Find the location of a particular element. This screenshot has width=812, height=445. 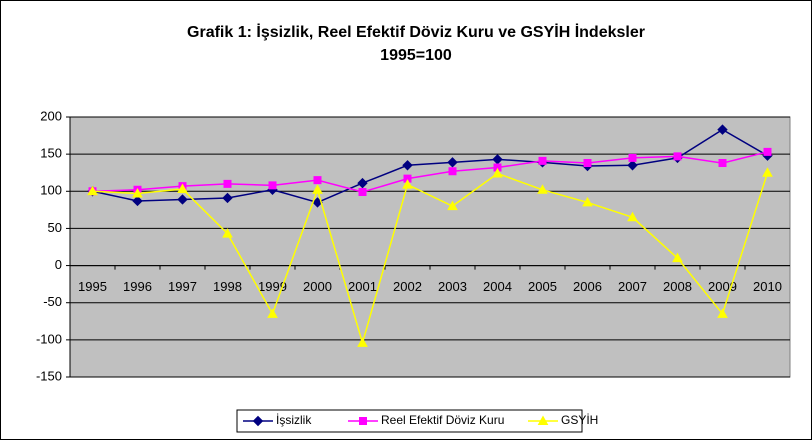

legend-label: Reel Efektif Döviz Kuru is located at coordinates (442, 420).